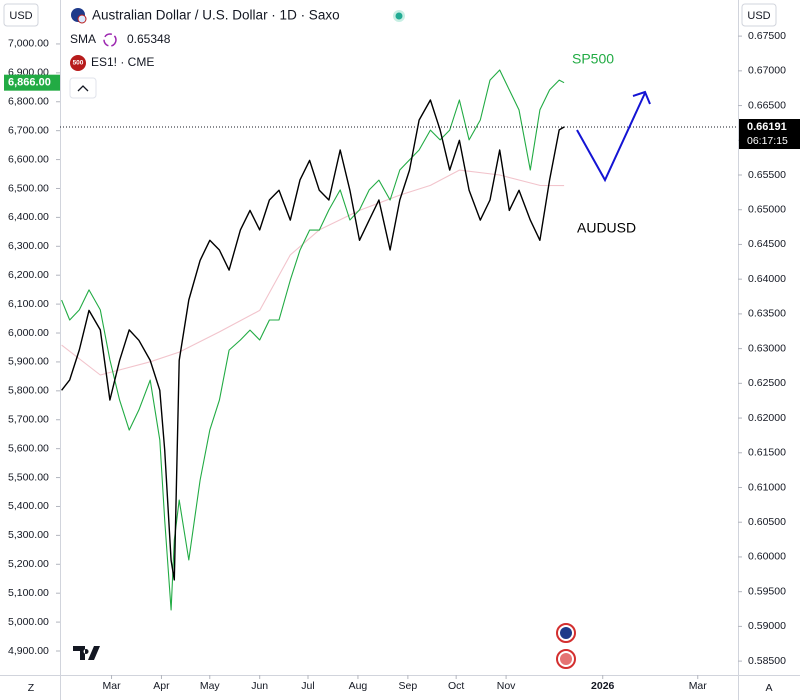 Image resolution: width=800 pixels, height=700 pixels. What do you see at coordinates (149, 39) in the screenshot?
I see `legend-value: 0.65348` at bounding box center [149, 39].